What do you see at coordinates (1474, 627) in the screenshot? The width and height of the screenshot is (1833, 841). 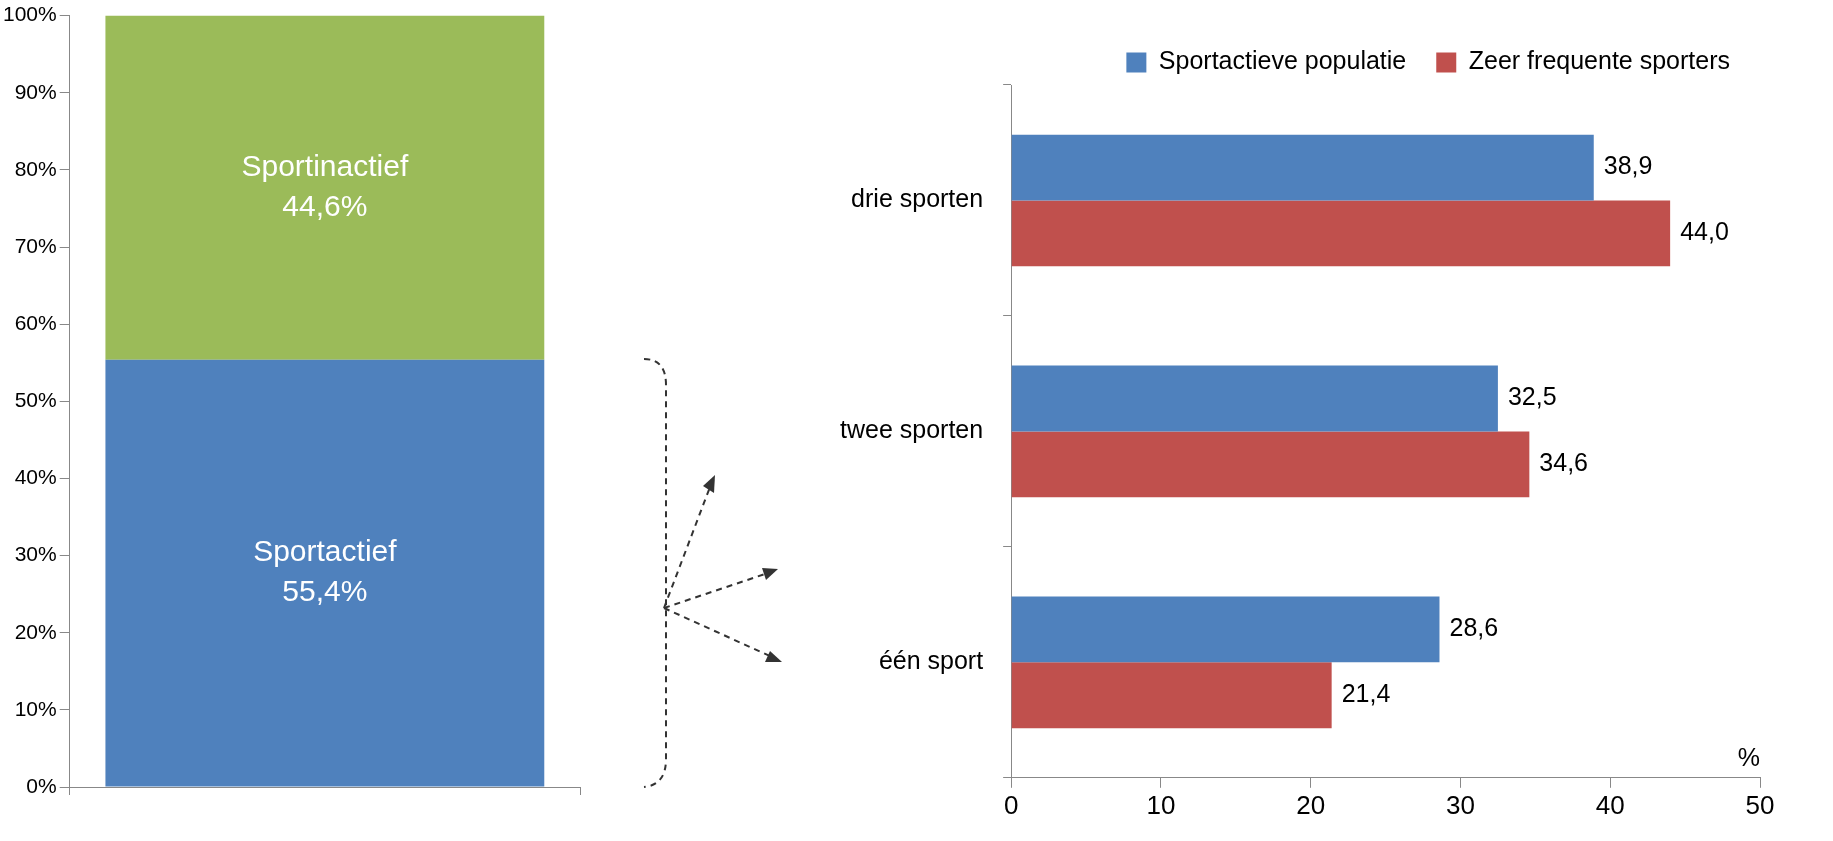 I see `data-label: 28,6` at bounding box center [1474, 627].